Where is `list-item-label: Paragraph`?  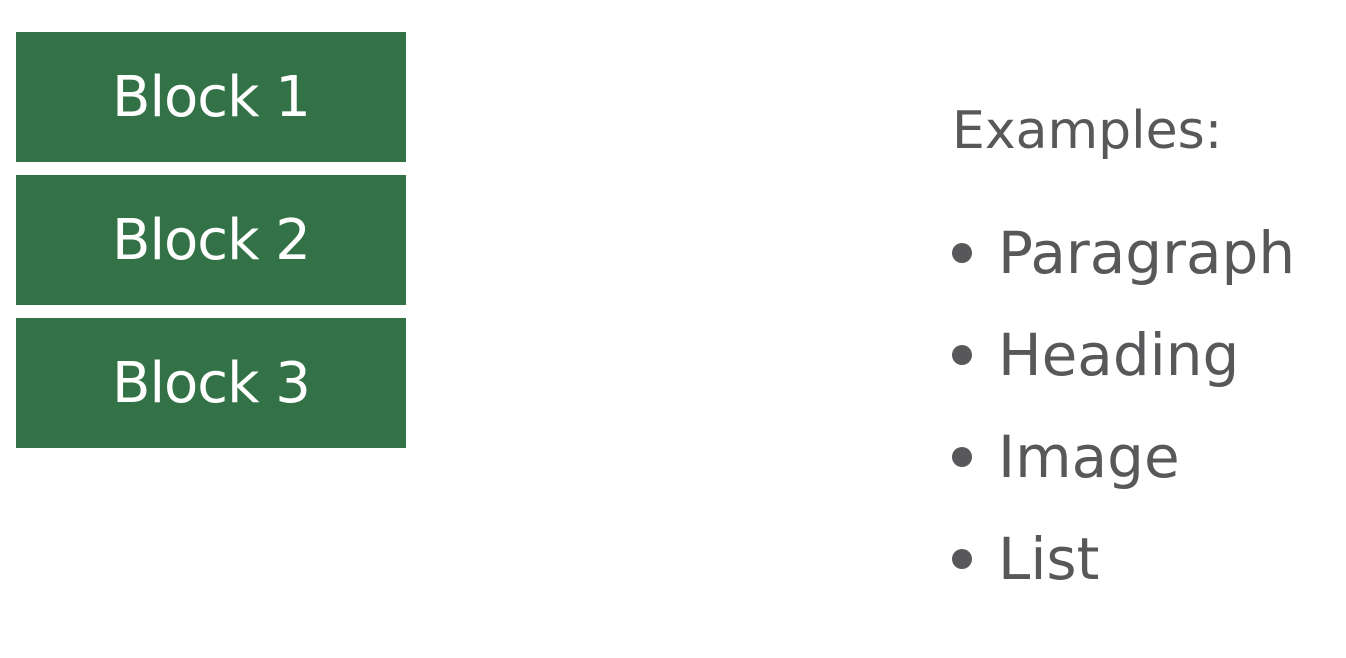 list-item-label: Paragraph is located at coordinates (1147, 253).